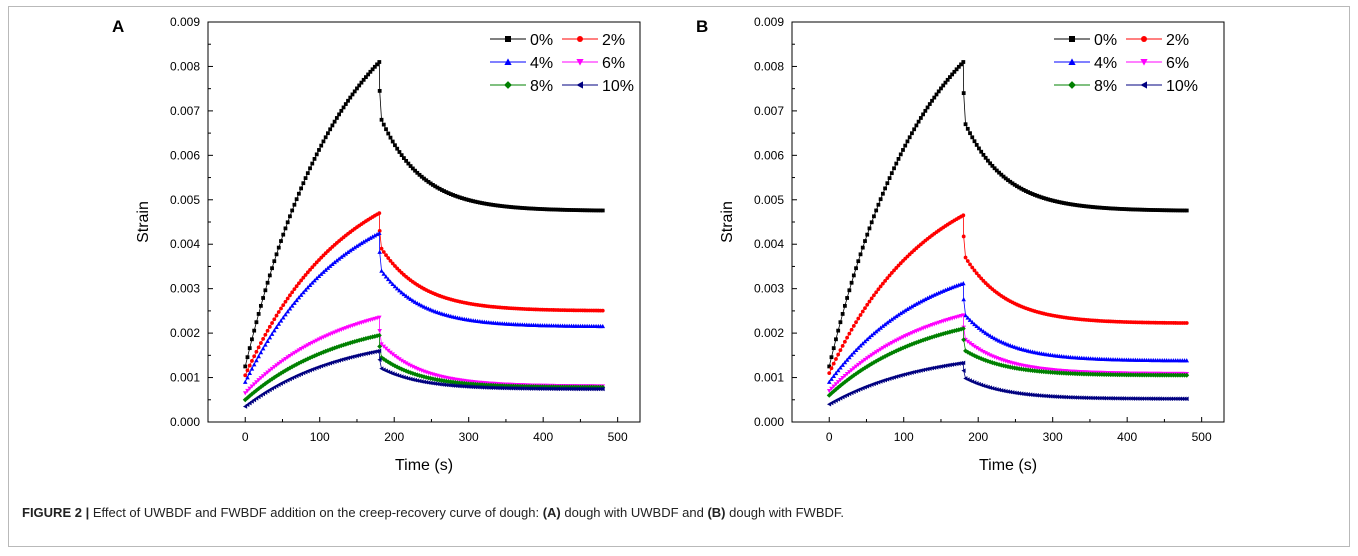 The width and height of the screenshot is (1358, 556). Describe the element at coordinates (1008, 294) in the screenshot. I see `series-2pct` at that location.